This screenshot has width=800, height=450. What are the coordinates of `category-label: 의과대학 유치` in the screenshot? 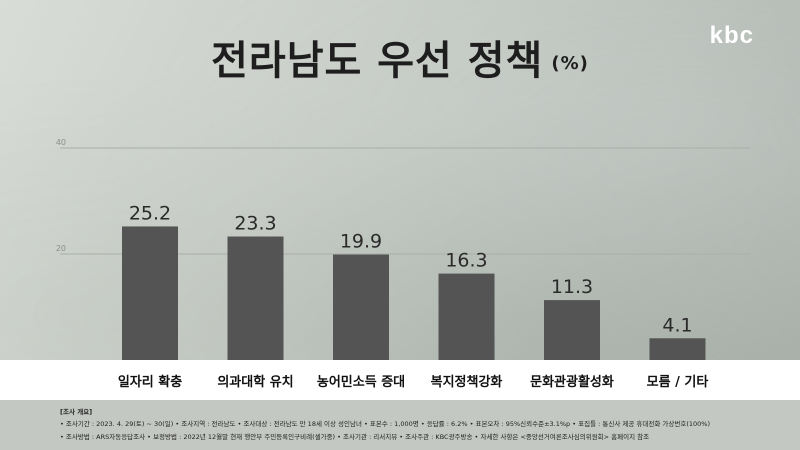 It's located at (255, 382).